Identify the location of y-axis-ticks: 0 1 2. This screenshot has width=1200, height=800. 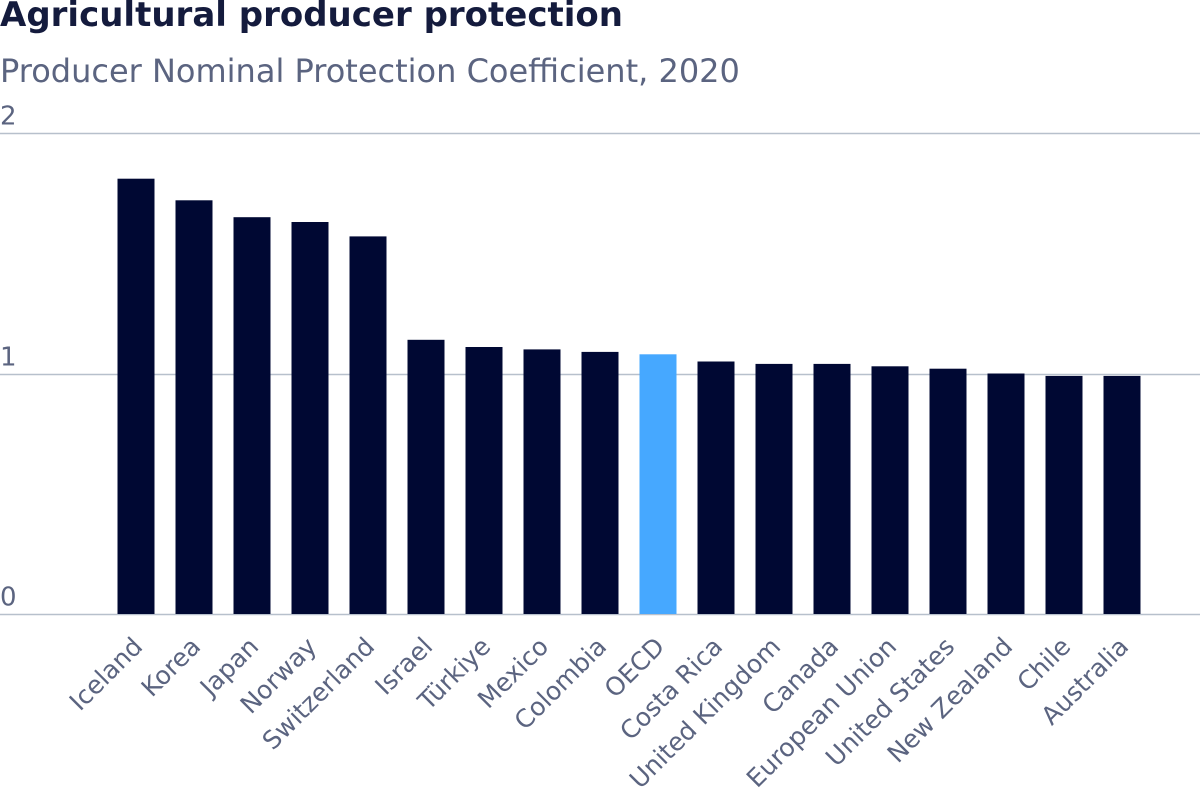
(8, 357).